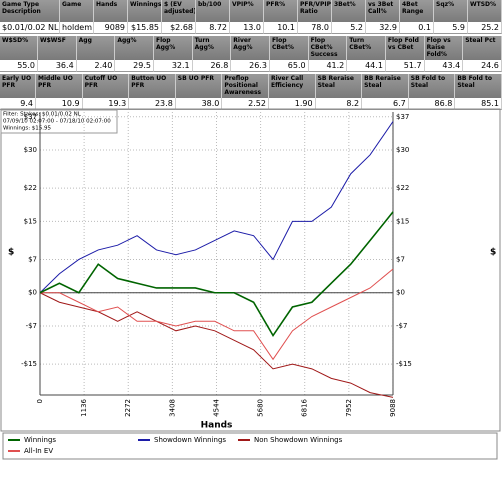 The image size is (502, 479). Describe the element at coordinates (417, 28) in the screenshot. I see `stat-value: 0.1` at that location.